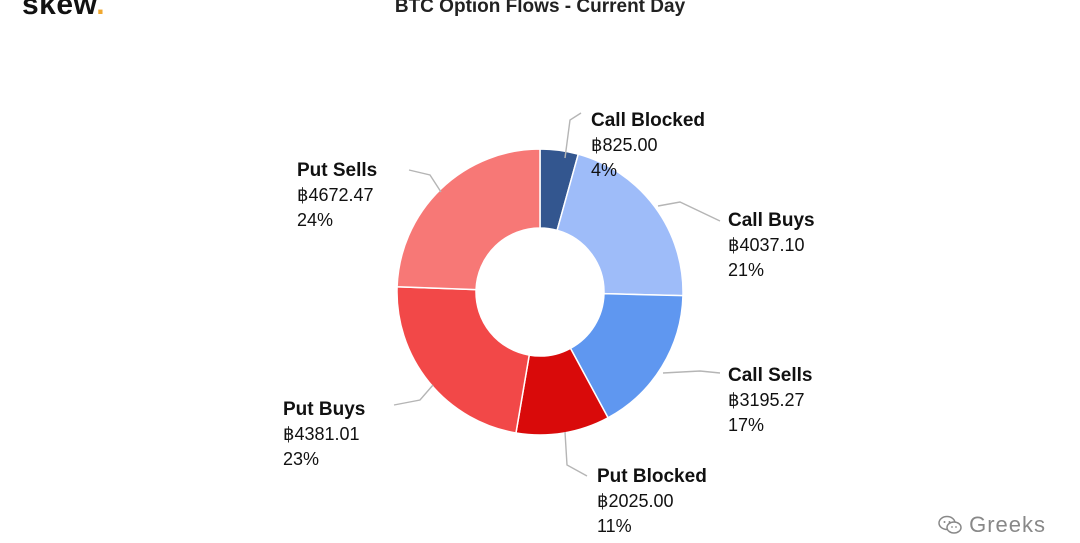 The height and width of the screenshot is (543, 1080). What do you see at coordinates (468, 219) in the screenshot?
I see `slice-put-sells` at bounding box center [468, 219].